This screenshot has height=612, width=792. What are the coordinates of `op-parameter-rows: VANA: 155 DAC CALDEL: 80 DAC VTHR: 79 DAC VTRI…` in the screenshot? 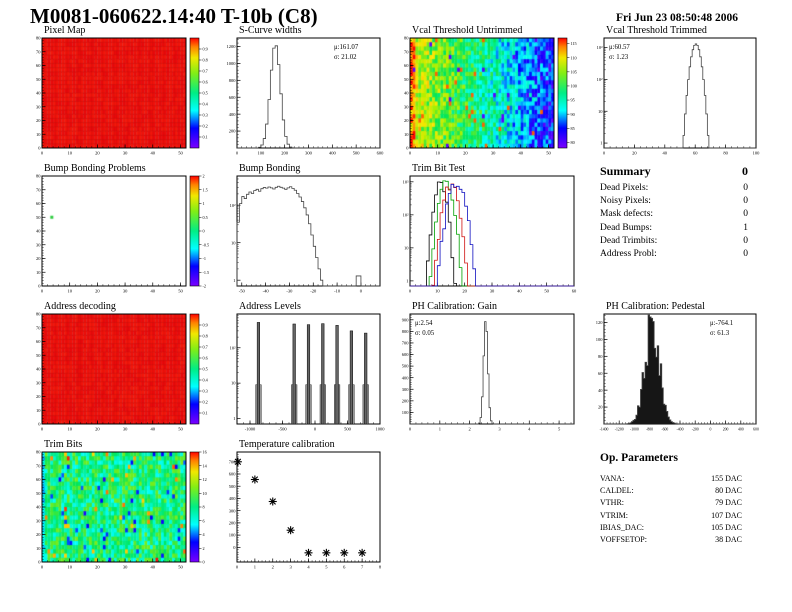 It's located at (671, 509).